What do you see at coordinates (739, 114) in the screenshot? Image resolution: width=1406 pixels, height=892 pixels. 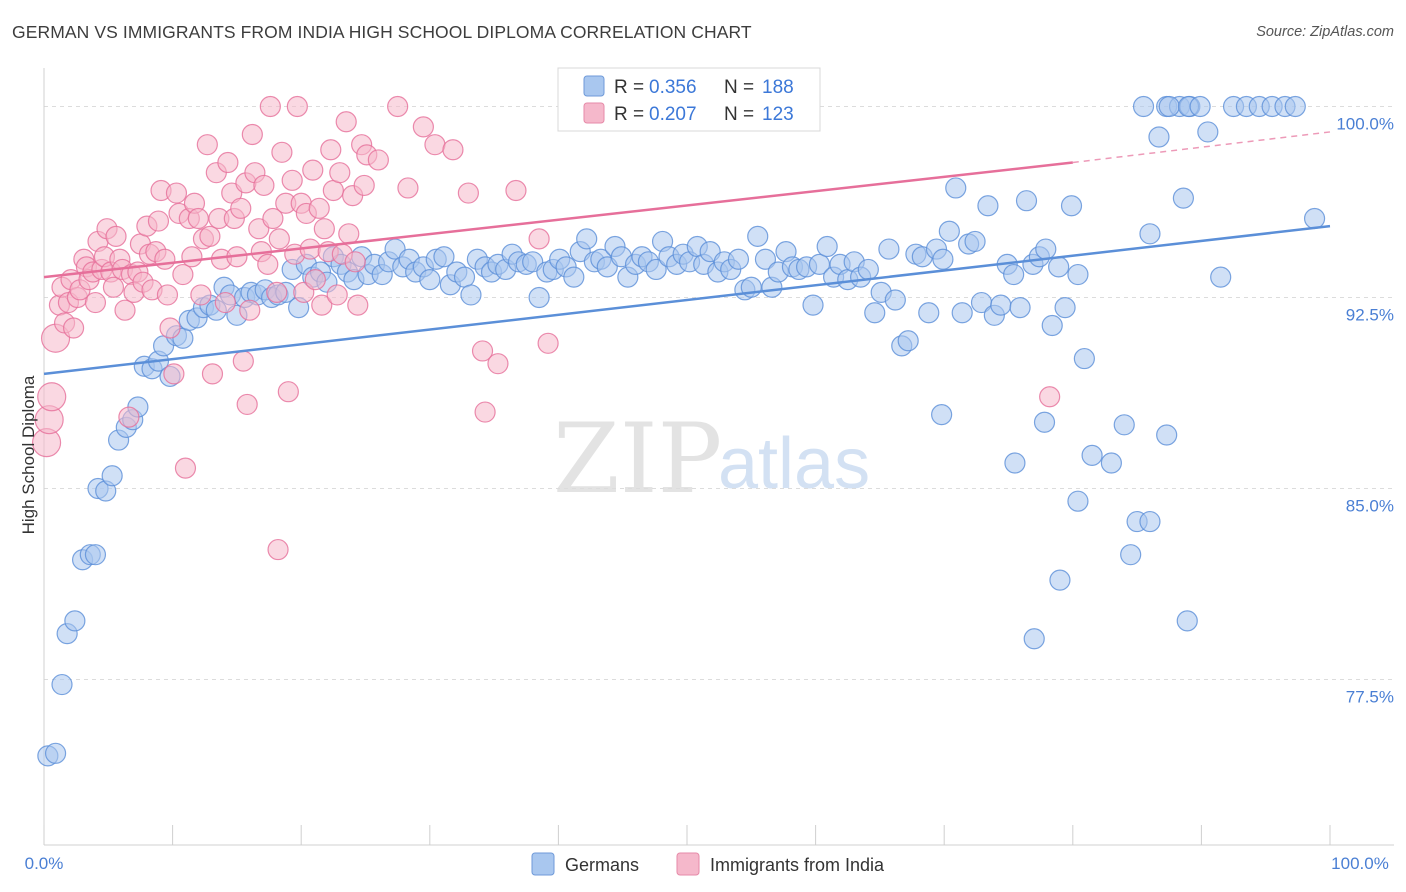 I see `legend-n-label-india: N =` at bounding box center [739, 114].